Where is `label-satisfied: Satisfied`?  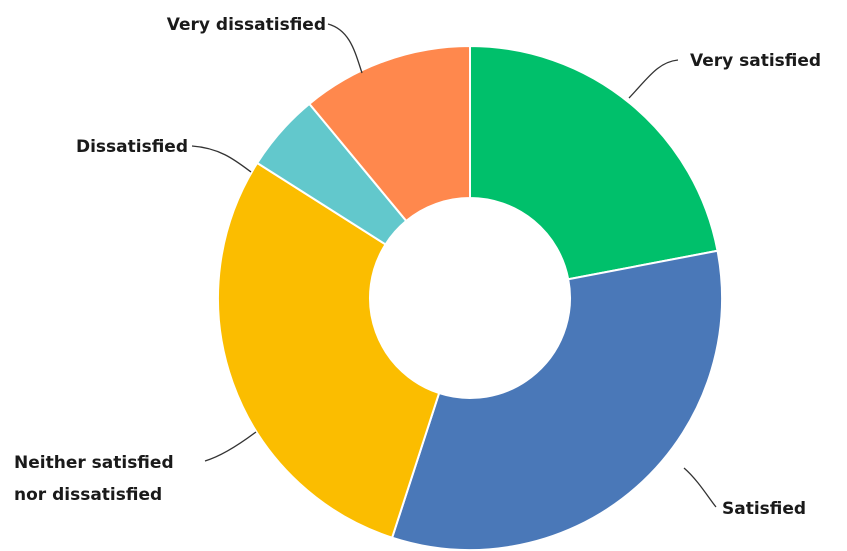
label-satisfied: Satisfied is located at coordinates (764, 509).